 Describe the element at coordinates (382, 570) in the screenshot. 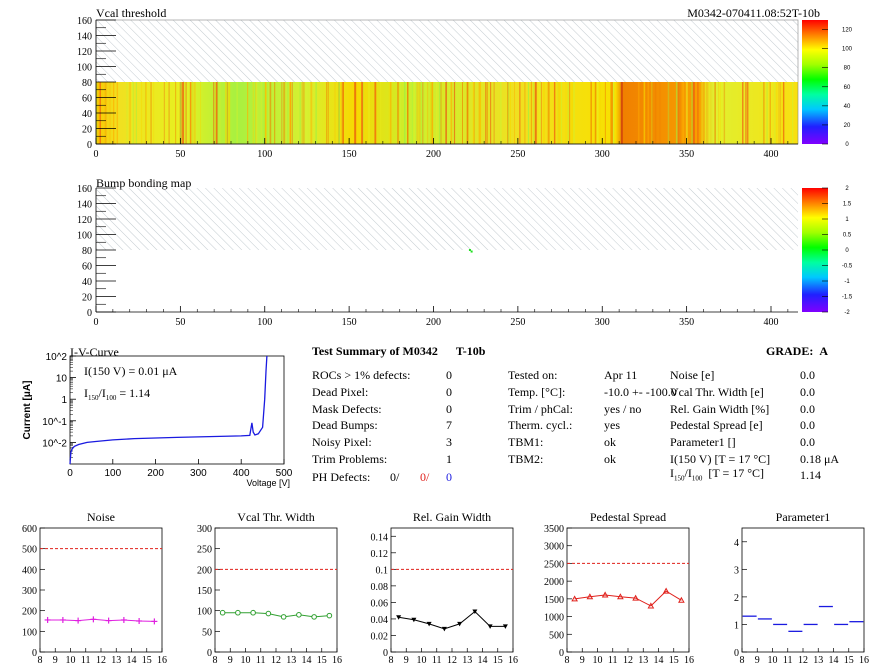

I see `y-tick-label: 0.1` at that location.